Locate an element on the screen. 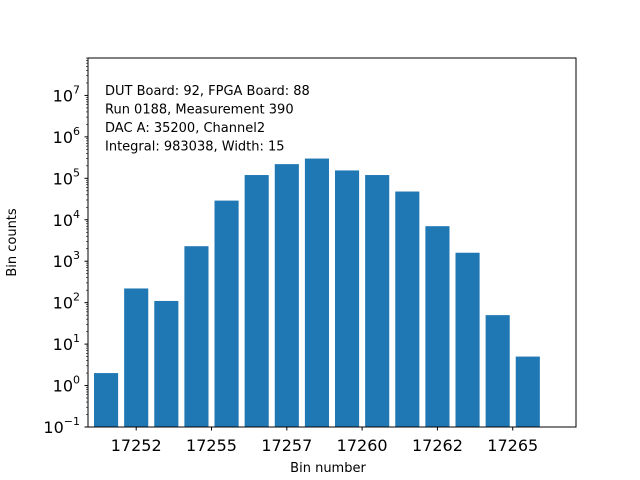 The image size is (640, 480). y-tick-label-exponent: 2 is located at coordinates (76, 297).